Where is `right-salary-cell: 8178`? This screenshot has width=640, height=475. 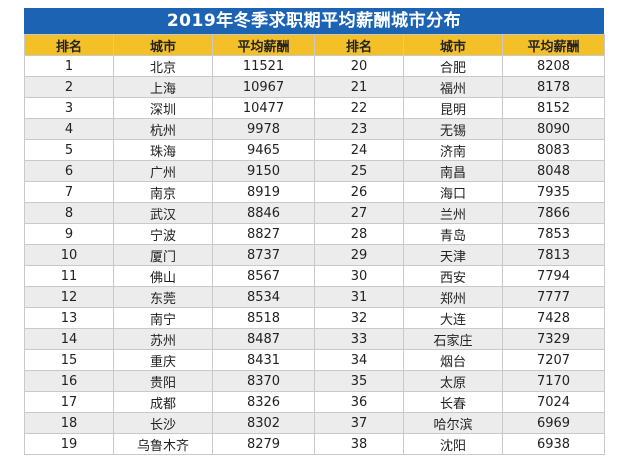
right-salary-cell: 8178 is located at coordinates (553, 87).